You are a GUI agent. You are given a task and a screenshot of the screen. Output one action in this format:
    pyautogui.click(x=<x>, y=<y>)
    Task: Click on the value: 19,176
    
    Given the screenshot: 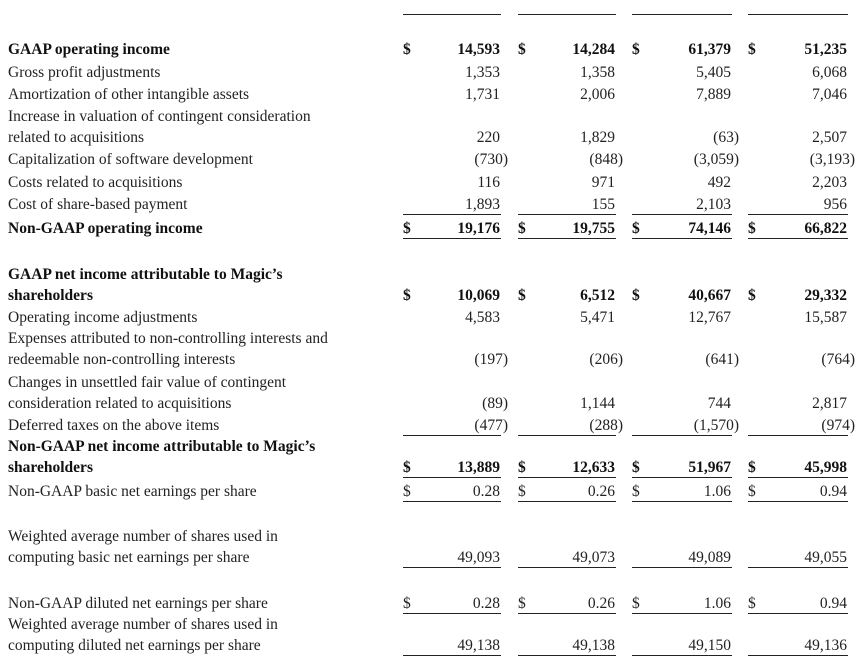 What is the action you would take?
    pyautogui.click(x=478, y=228)
    